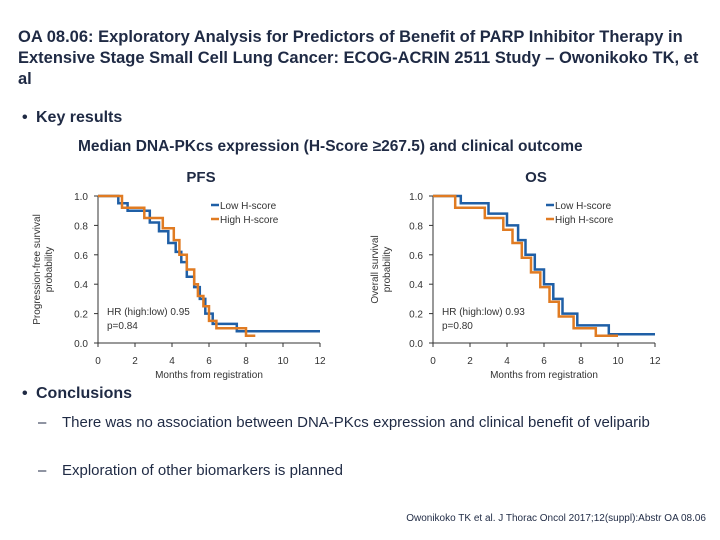 The width and height of the screenshot is (720, 540). What do you see at coordinates (79, 117) in the screenshot?
I see `key-results-heading: Key results` at bounding box center [79, 117].